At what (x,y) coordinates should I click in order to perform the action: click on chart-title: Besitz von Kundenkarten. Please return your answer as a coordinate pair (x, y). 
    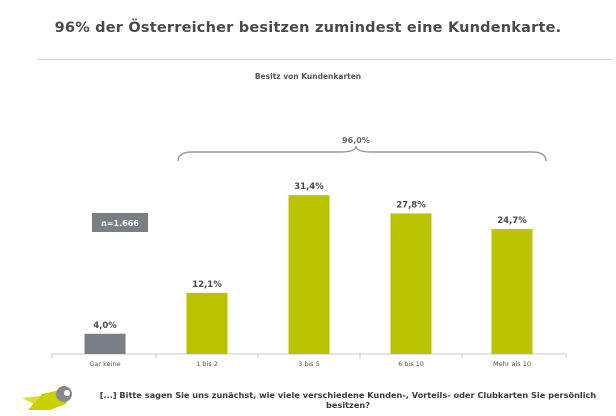
    Looking at the image, I should click on (308, 76).